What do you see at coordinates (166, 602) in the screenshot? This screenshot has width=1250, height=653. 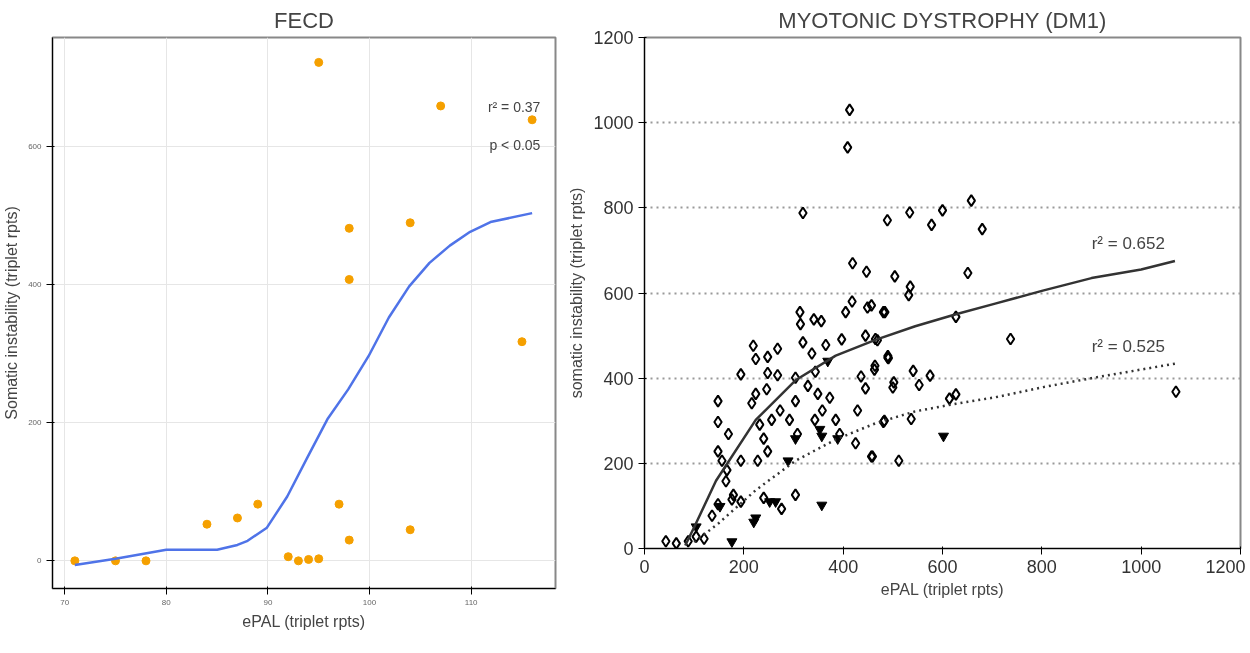 I see `x-tick-label: 80` at bounding box center [166, 602].